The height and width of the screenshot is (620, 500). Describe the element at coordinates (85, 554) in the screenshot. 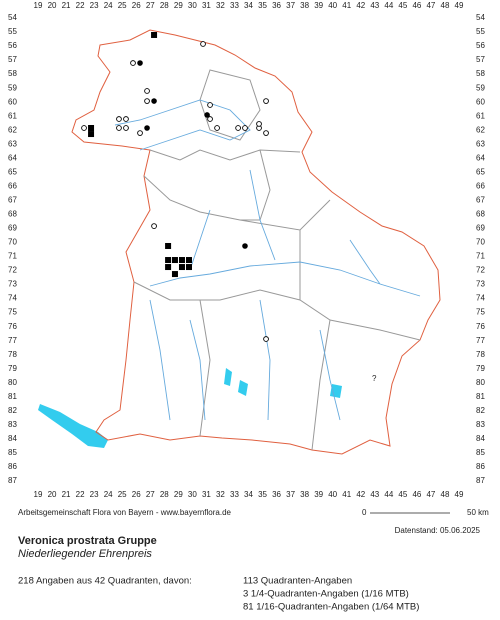

I see `subtitle: Niederliegender Ehrenpreis` at that location.